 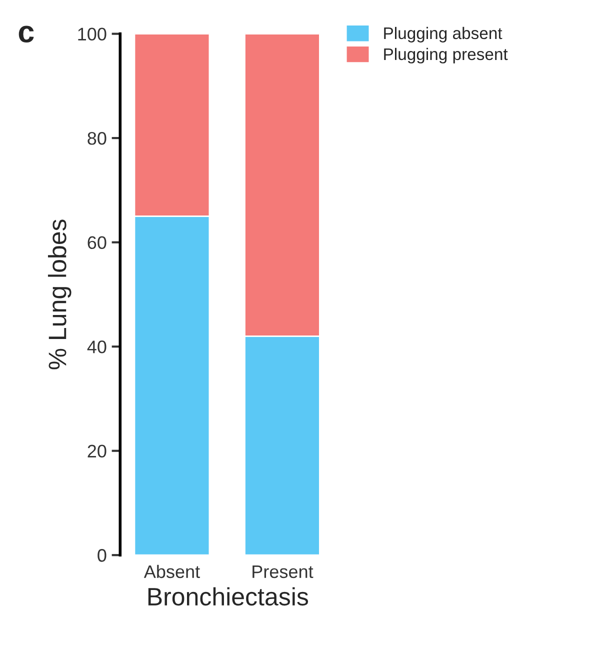 I want to click on y-tick-label: 100, so click(x=92, y=34).